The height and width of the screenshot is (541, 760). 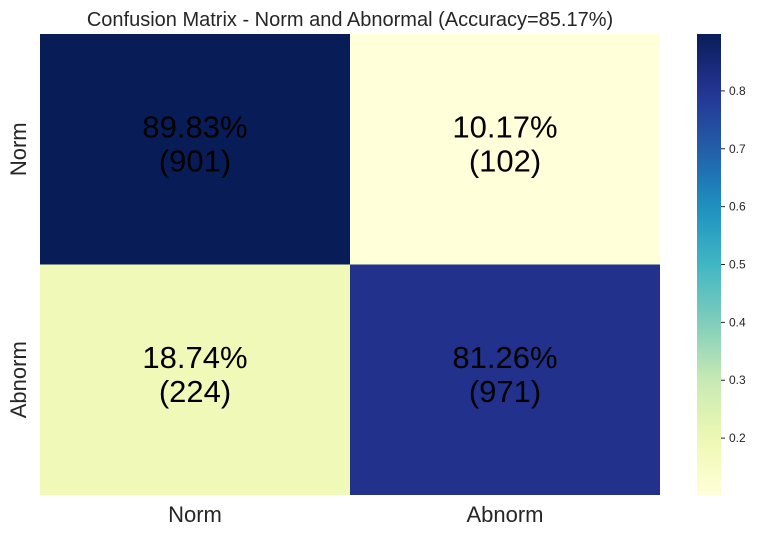 I want to click on col-label-0: Norm, so click(x=195, y=514).